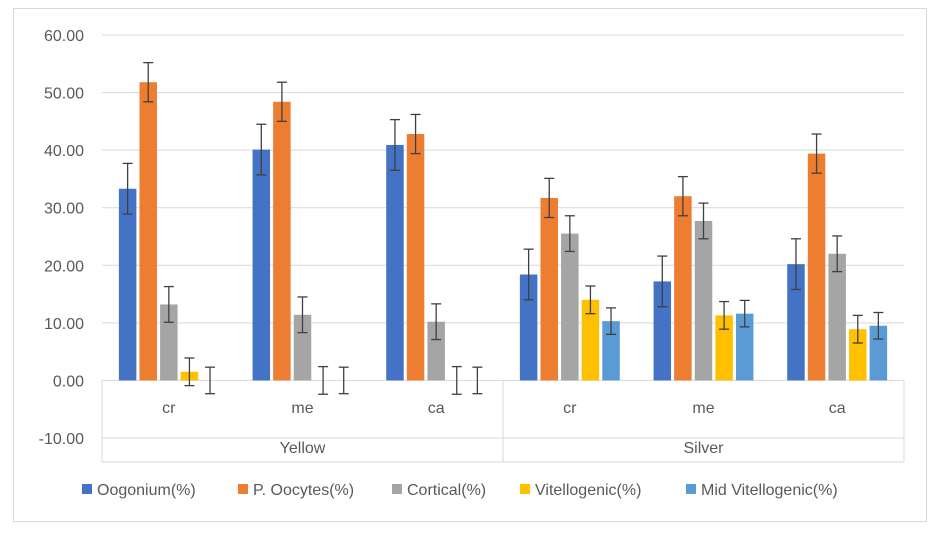 This screenshot has width=940, height=536. Describe the element at coordinates (703, 448) in the screenshot. I see `x-group-label: Silver` at that location.